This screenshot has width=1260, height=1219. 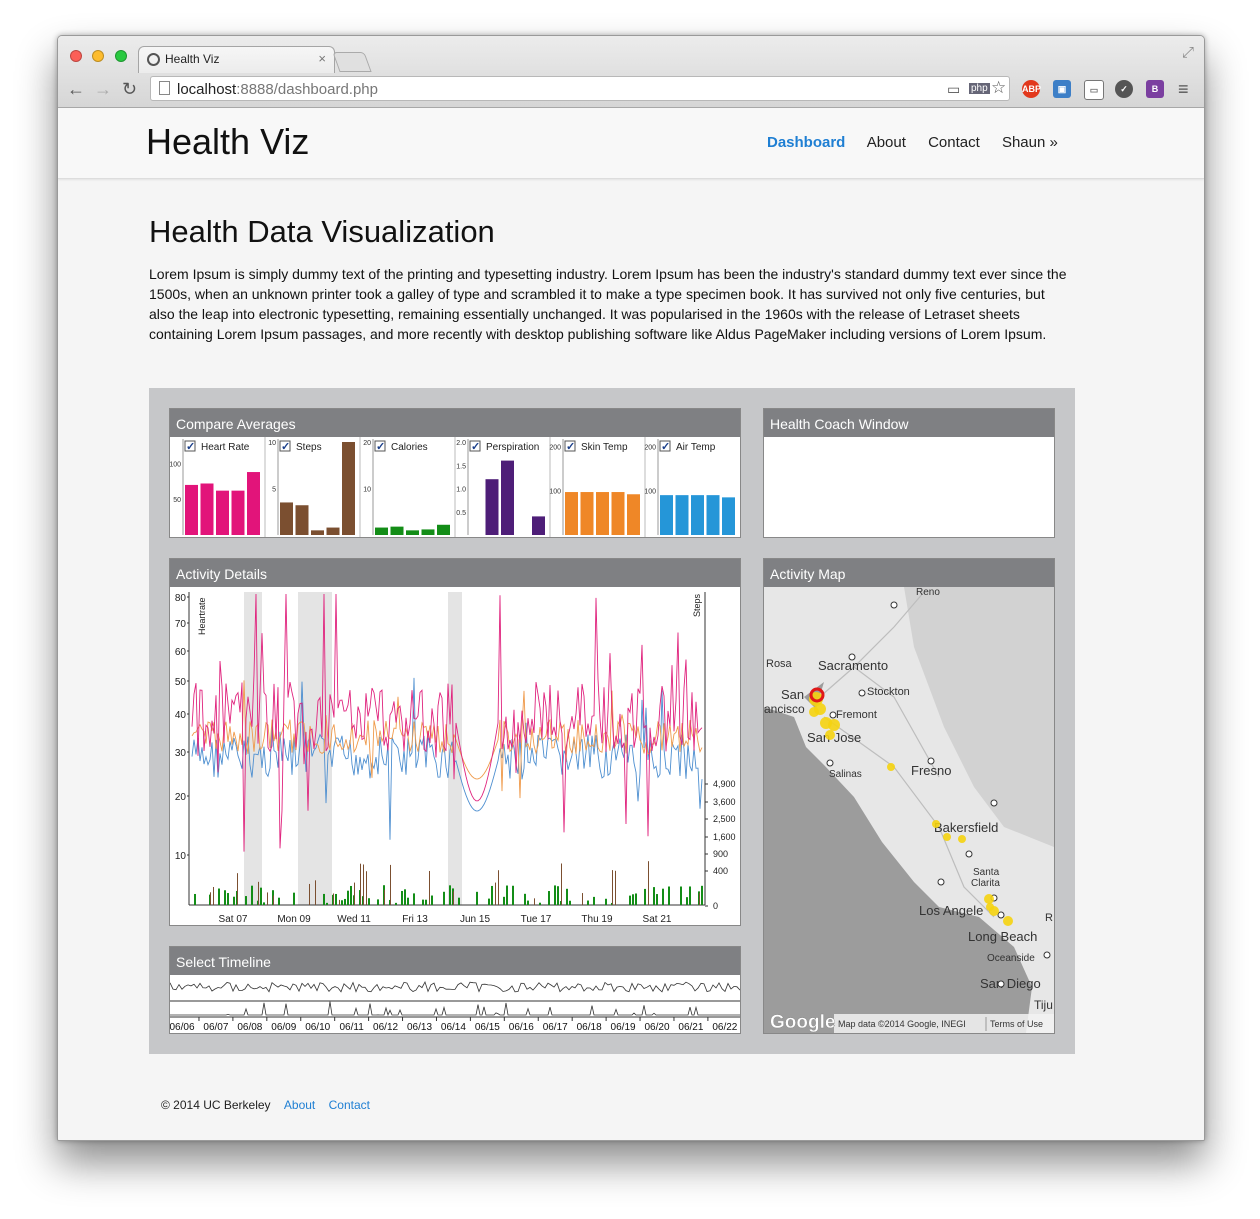 I want to click on reader-icon: ▭, so click(x=954, y=89).